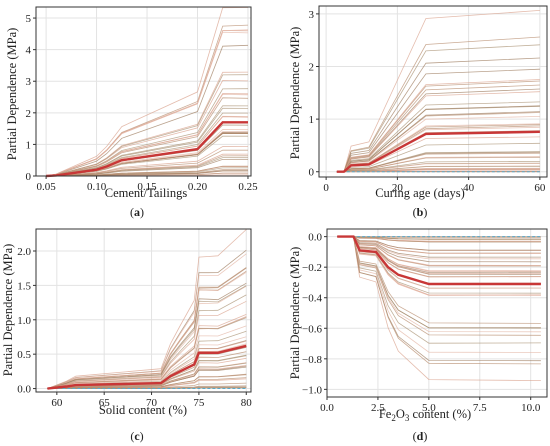  What do you see at coordinates (24, 355) in the screenshot?
I see `panel-c-ytick-label-1: 0.5` at bounding box center [24, 355].